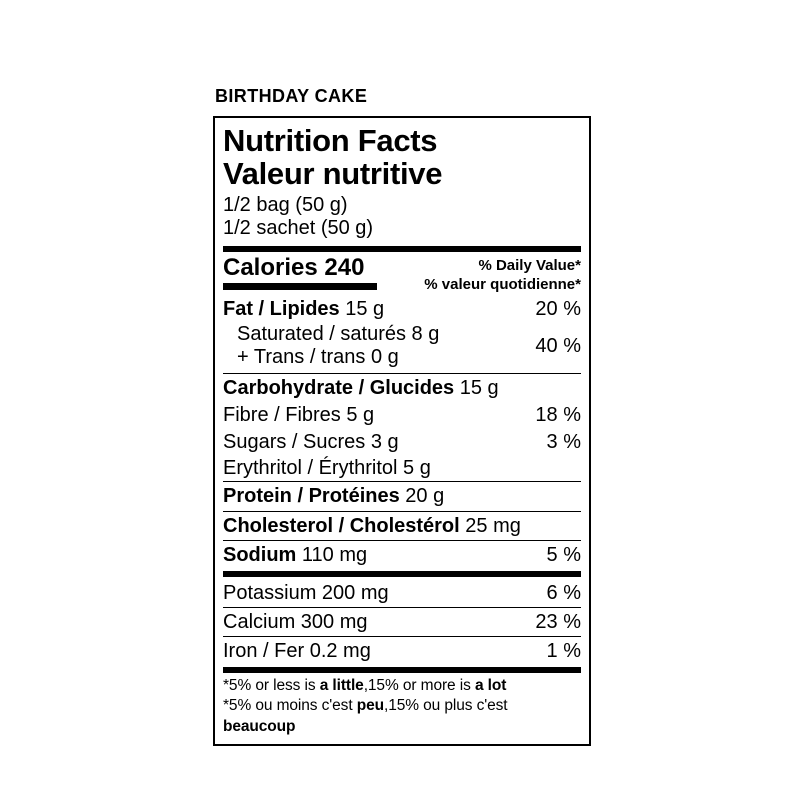  Describe the element at coordinates (285, 205) in the screenshot. I see `serving-size-en: 1/2 bag (50 g)` at that location.